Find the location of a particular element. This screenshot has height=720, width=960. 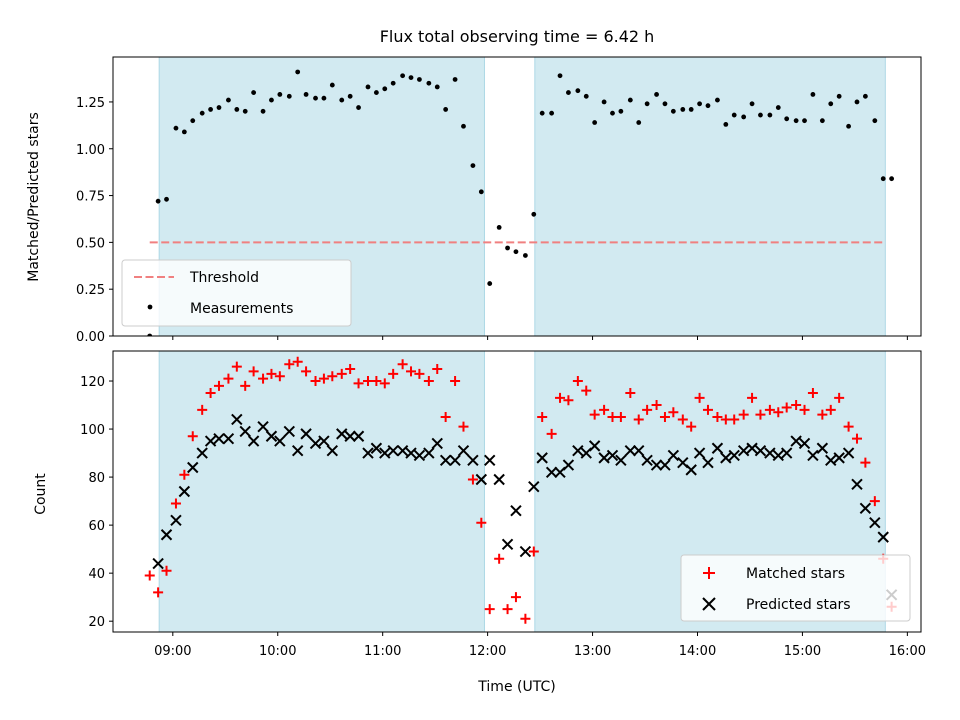

legend-threshold-label: Threshold is located at coordinates (224, 278).